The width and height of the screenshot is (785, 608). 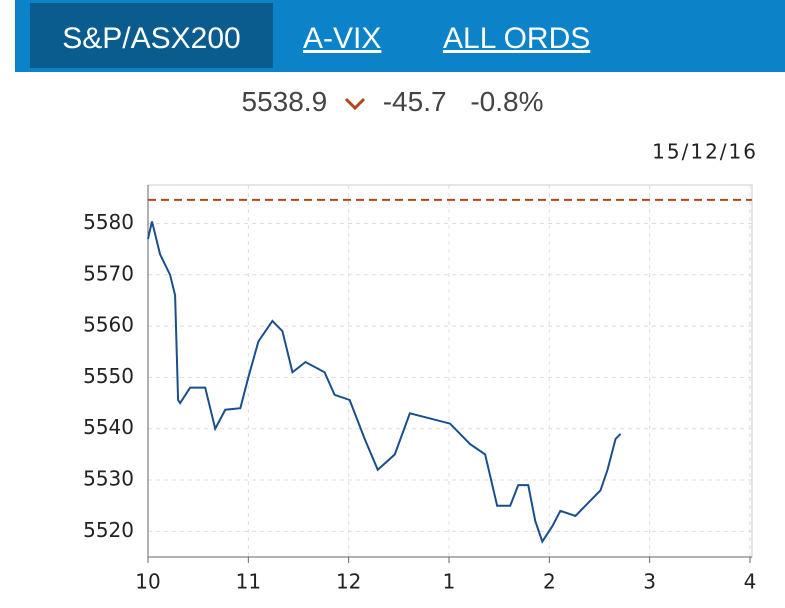 What do you see at coordinates (108, 479) in the screenshot?
I see `y-tick-label: 5530` at bounding box center [108, 479].